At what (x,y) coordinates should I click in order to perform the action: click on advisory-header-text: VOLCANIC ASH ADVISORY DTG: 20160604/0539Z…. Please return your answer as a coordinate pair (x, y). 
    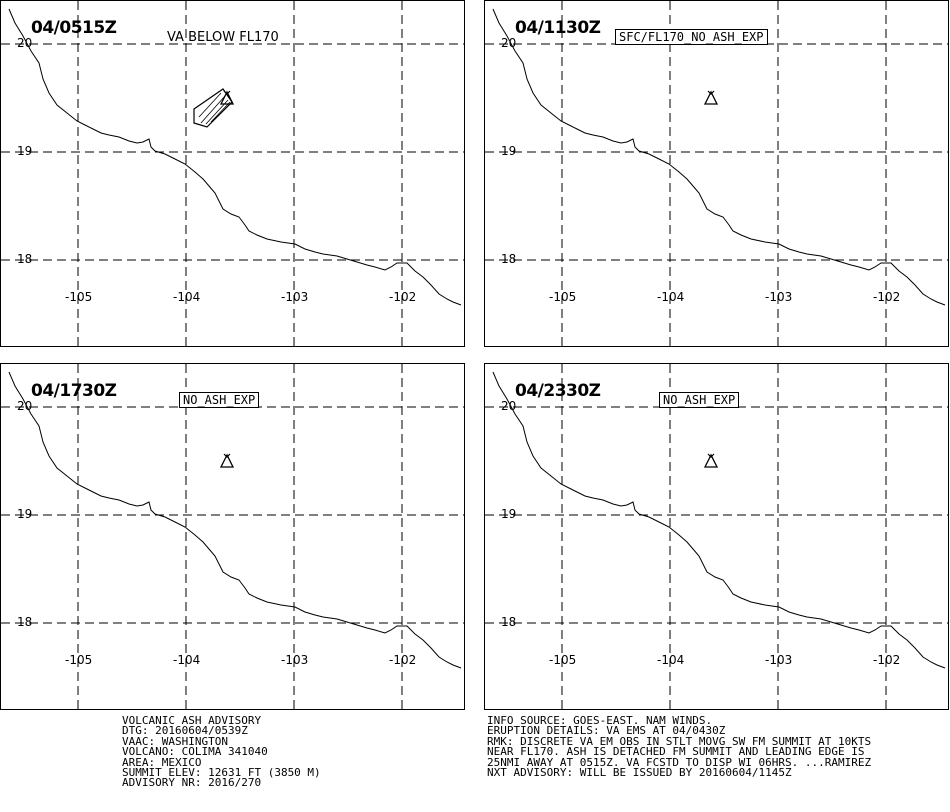
    Looking at the image, I should click on (221, 752).